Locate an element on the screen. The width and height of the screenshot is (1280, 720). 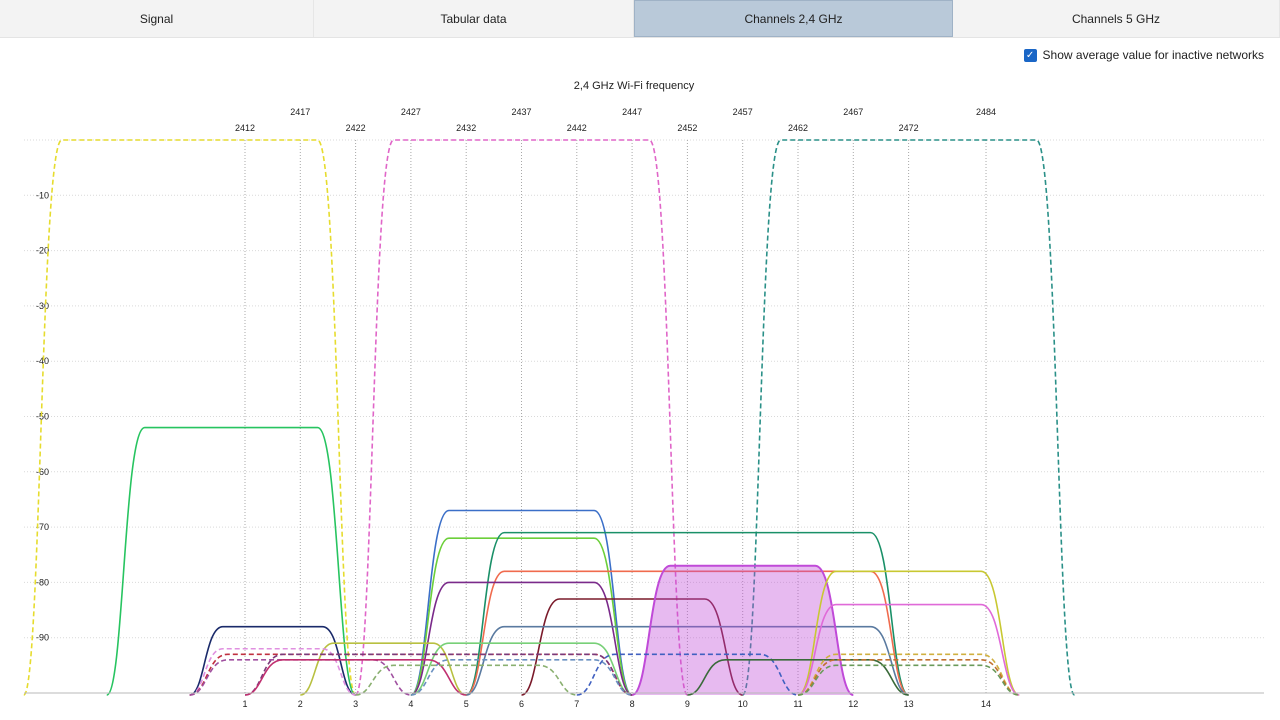
show-average-label: Show average value for inactive networks is located at coordinates (1153, 55).